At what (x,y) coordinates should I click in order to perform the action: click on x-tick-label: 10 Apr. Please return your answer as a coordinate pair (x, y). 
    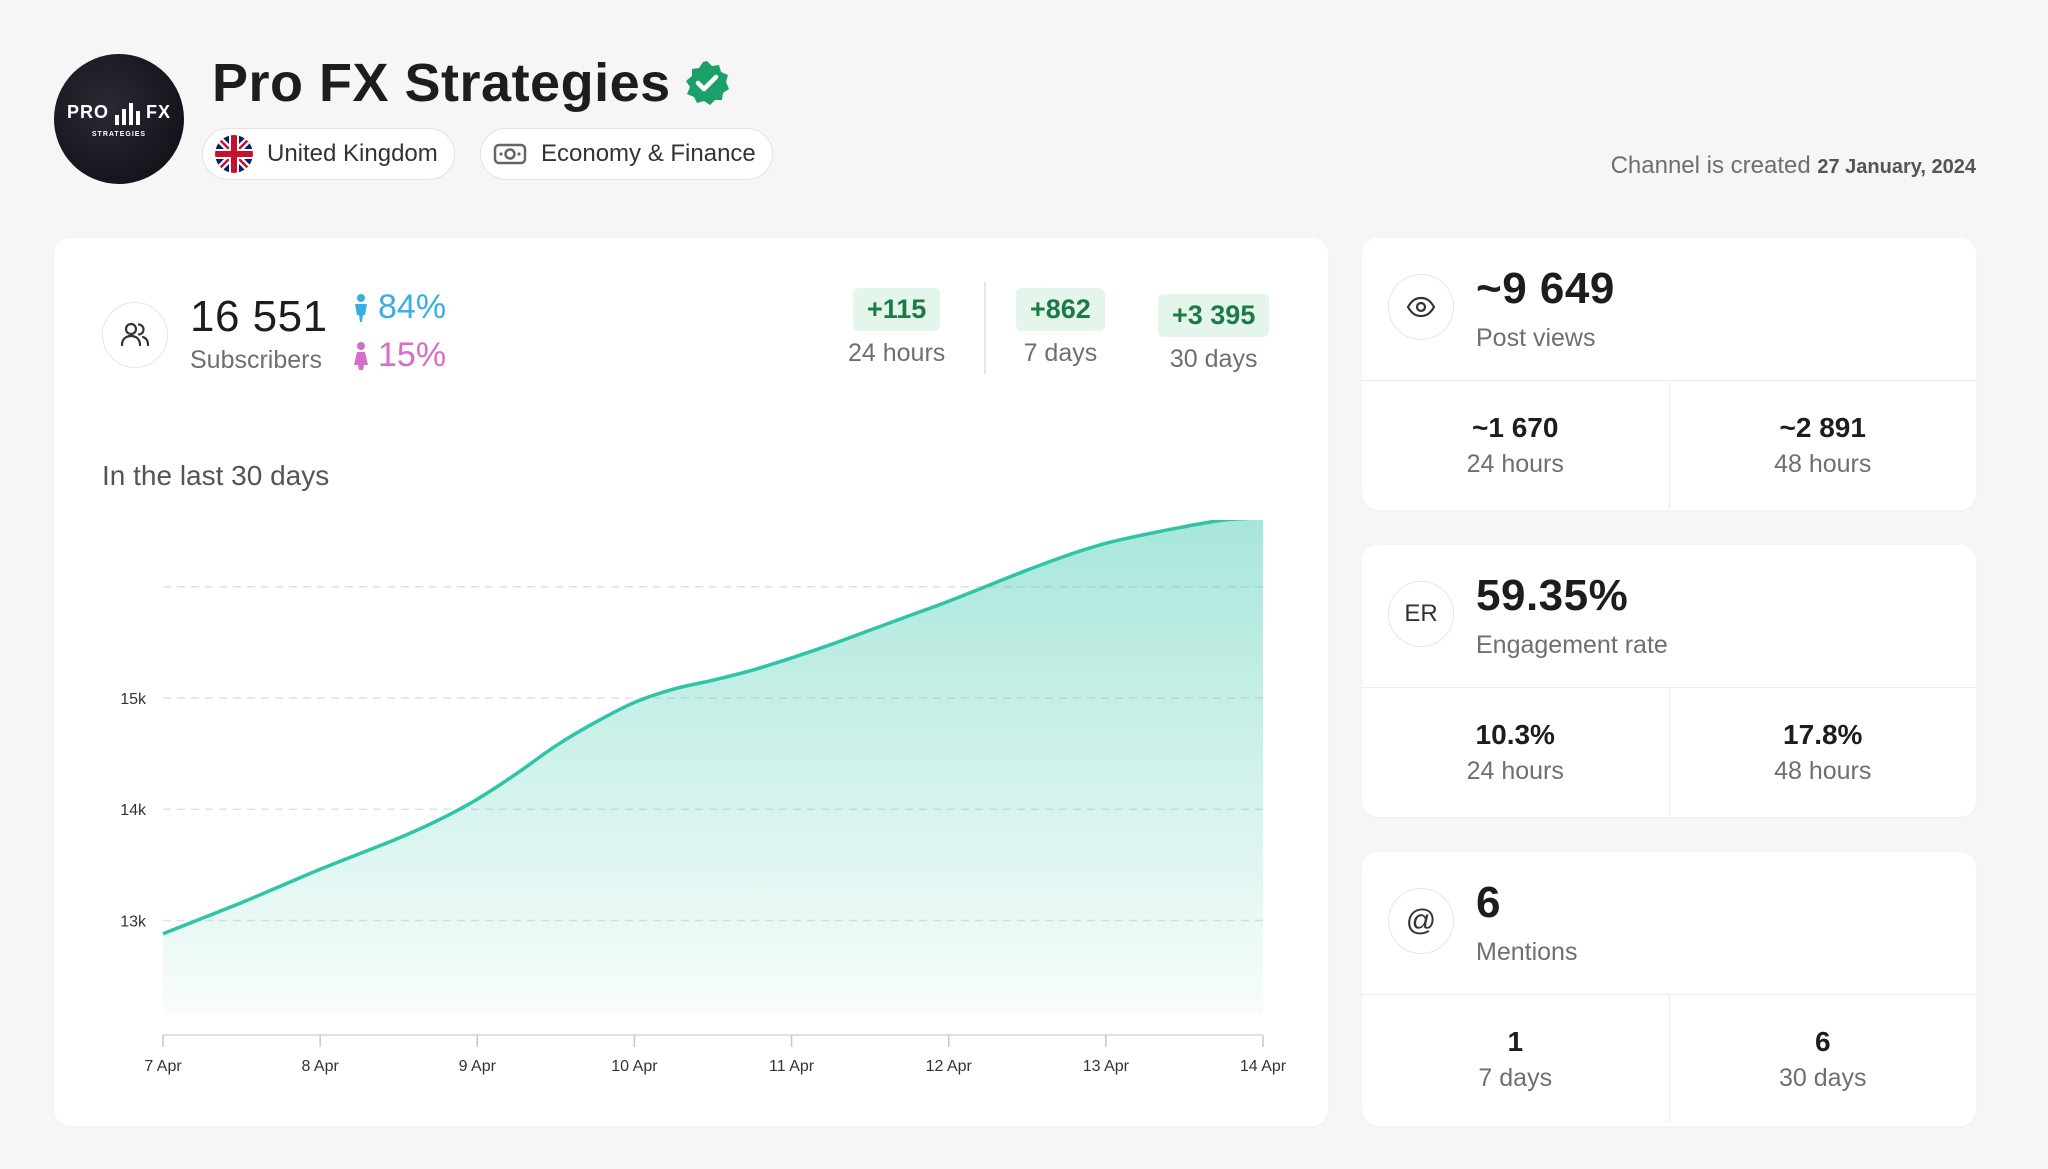
    Looking at the image, I should click on (634, 1066).